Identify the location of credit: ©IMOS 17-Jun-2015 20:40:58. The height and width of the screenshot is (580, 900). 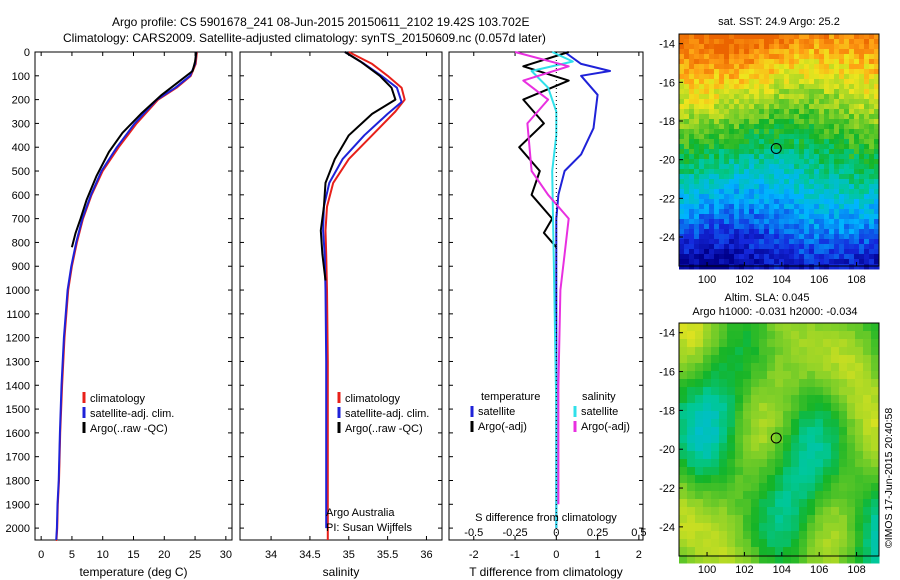
(889, 478).